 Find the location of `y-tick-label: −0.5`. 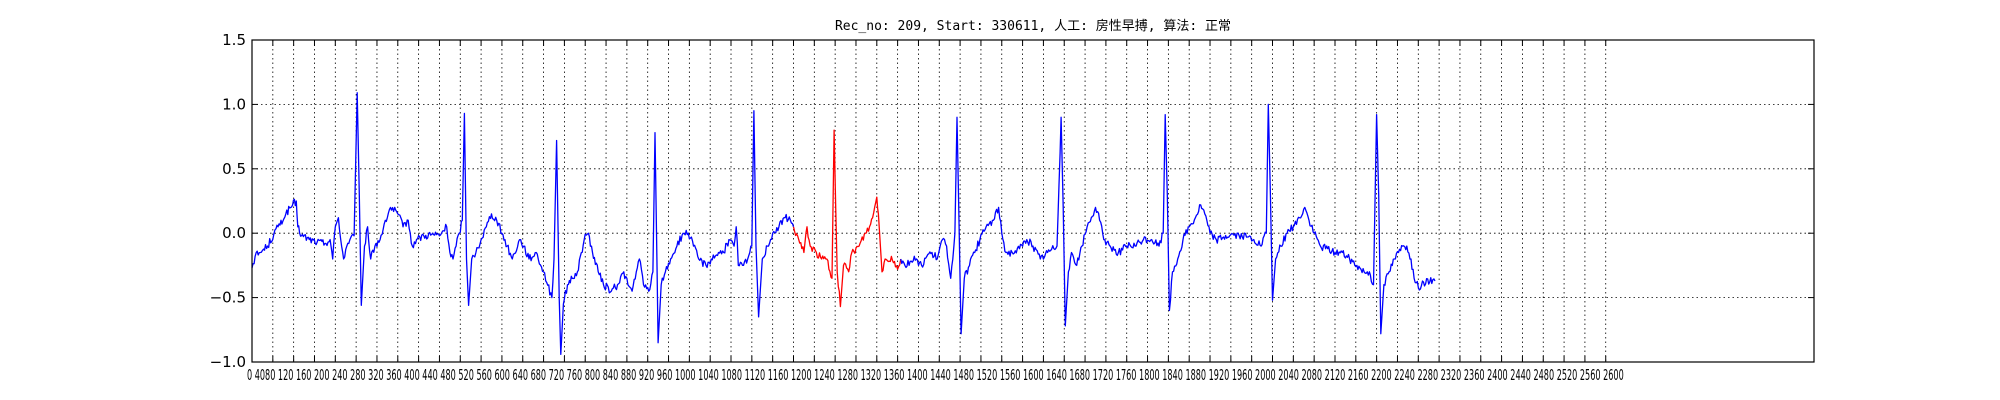

y-tick-label: −0.5 is located at coordinates (228, 298).